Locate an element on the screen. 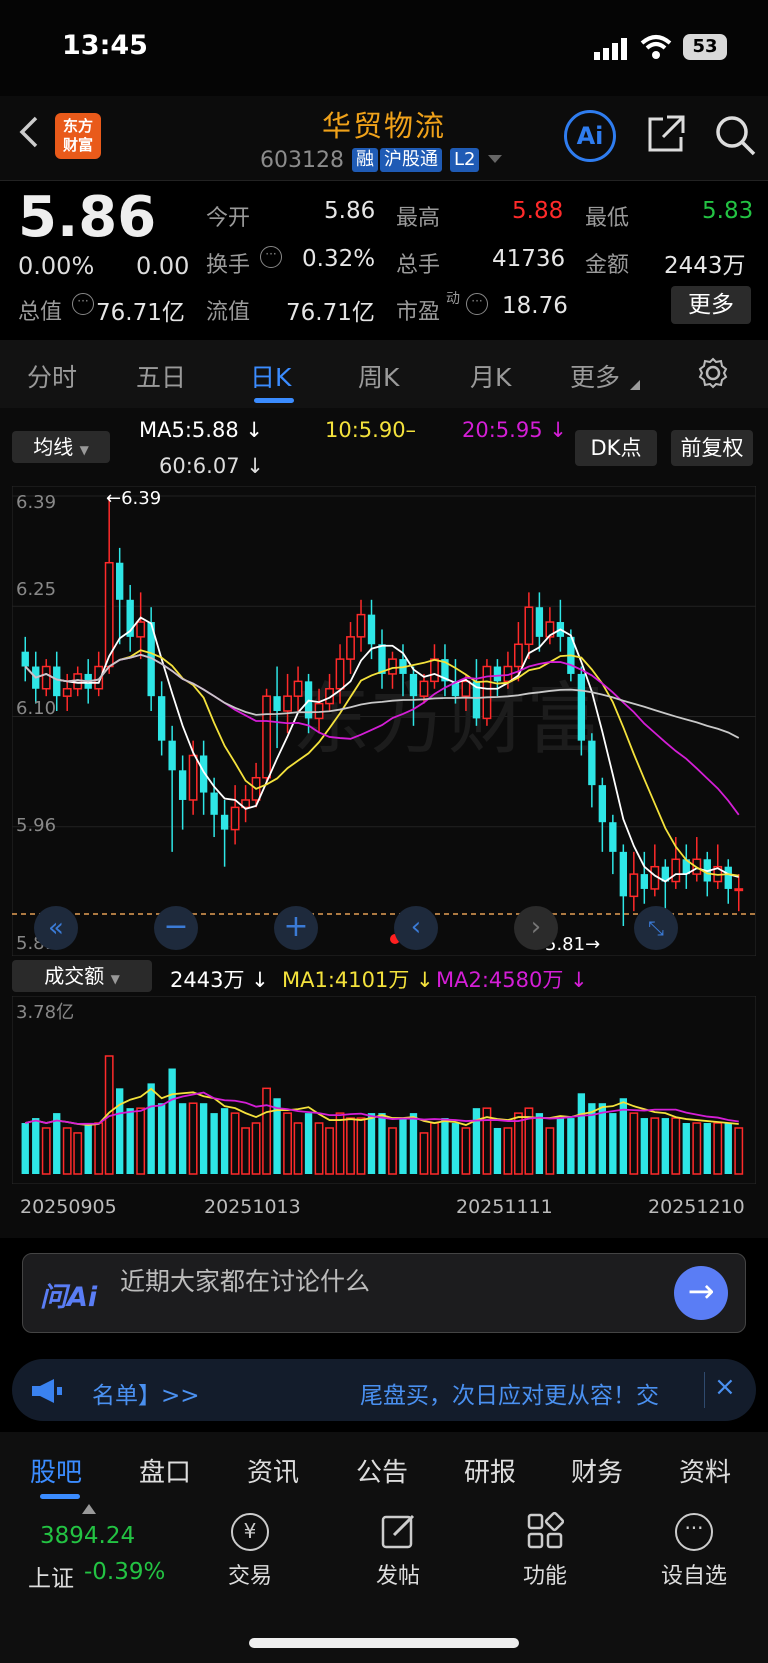 The height and width of the screenshot is (1663, 768). red-dot-marker is located at coordinates (395, 939).